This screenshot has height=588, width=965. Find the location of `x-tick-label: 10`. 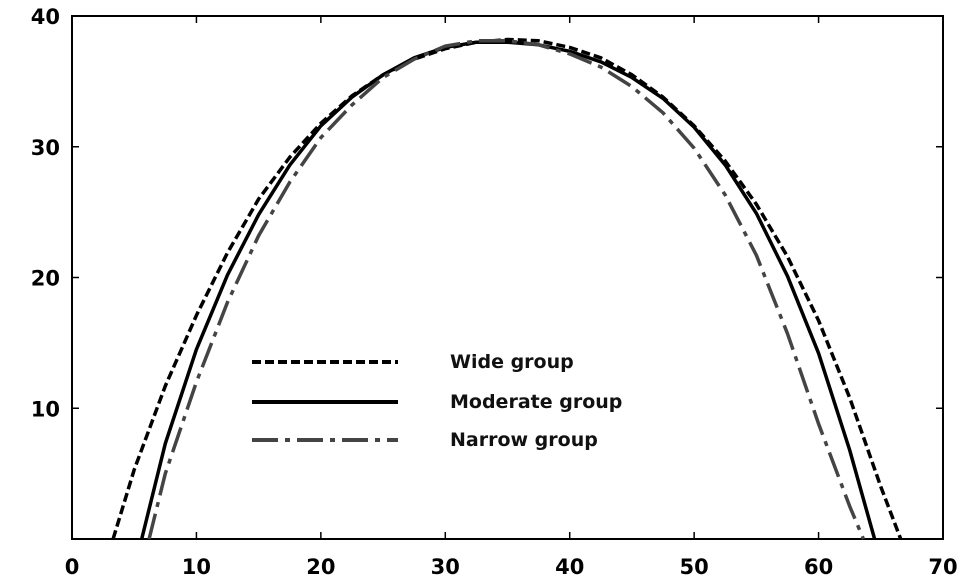

x-tick-label: 10 is located at coordinates (196, 567).